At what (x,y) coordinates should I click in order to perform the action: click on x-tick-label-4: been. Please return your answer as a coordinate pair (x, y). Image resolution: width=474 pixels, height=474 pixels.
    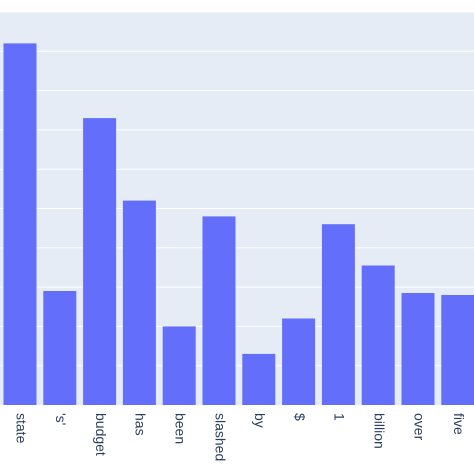
    Looking at the image, I should click on (180, 428).